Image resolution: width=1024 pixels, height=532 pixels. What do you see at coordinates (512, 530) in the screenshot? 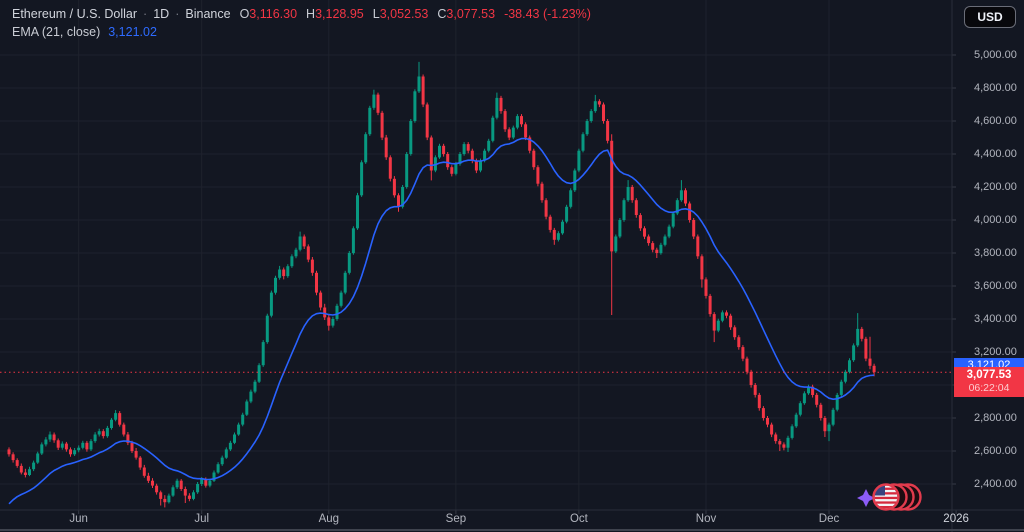
I see `pane-separator` at bounding box center [512, 530].